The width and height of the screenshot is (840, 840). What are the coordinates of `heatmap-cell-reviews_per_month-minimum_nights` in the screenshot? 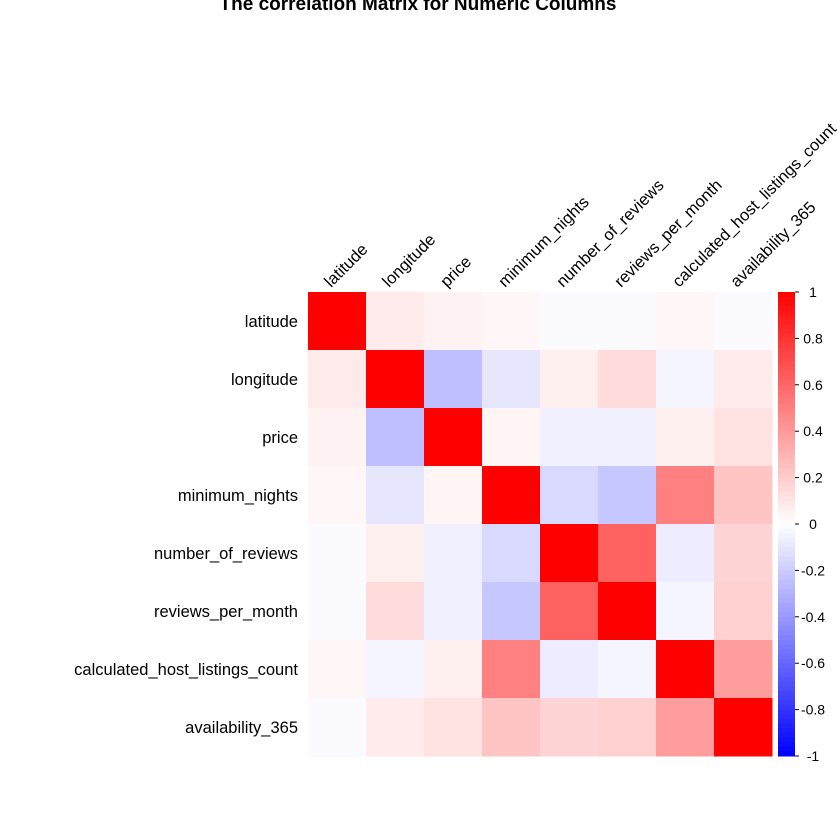 It's located at (511, 611).